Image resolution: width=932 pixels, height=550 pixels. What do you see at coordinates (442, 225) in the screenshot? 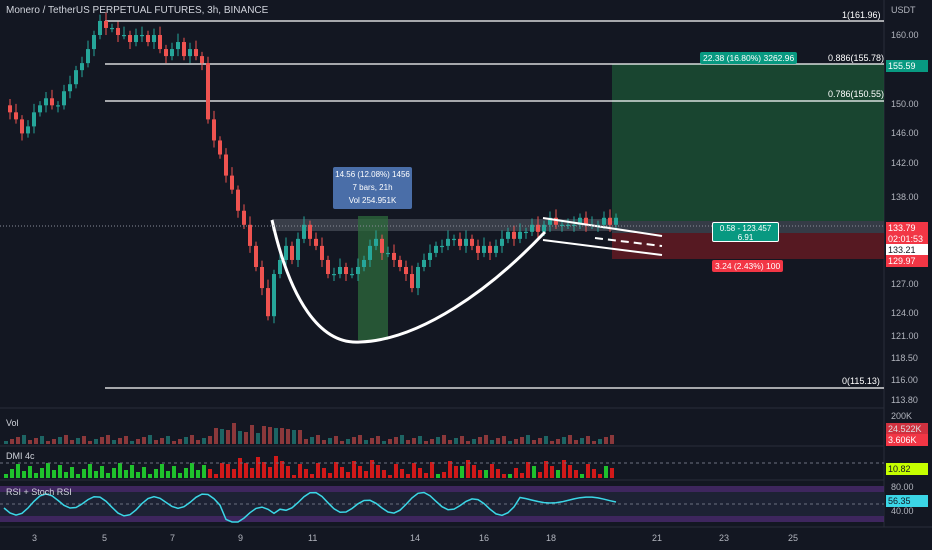
I see `resistance-band` at bounding box center [442, 225].